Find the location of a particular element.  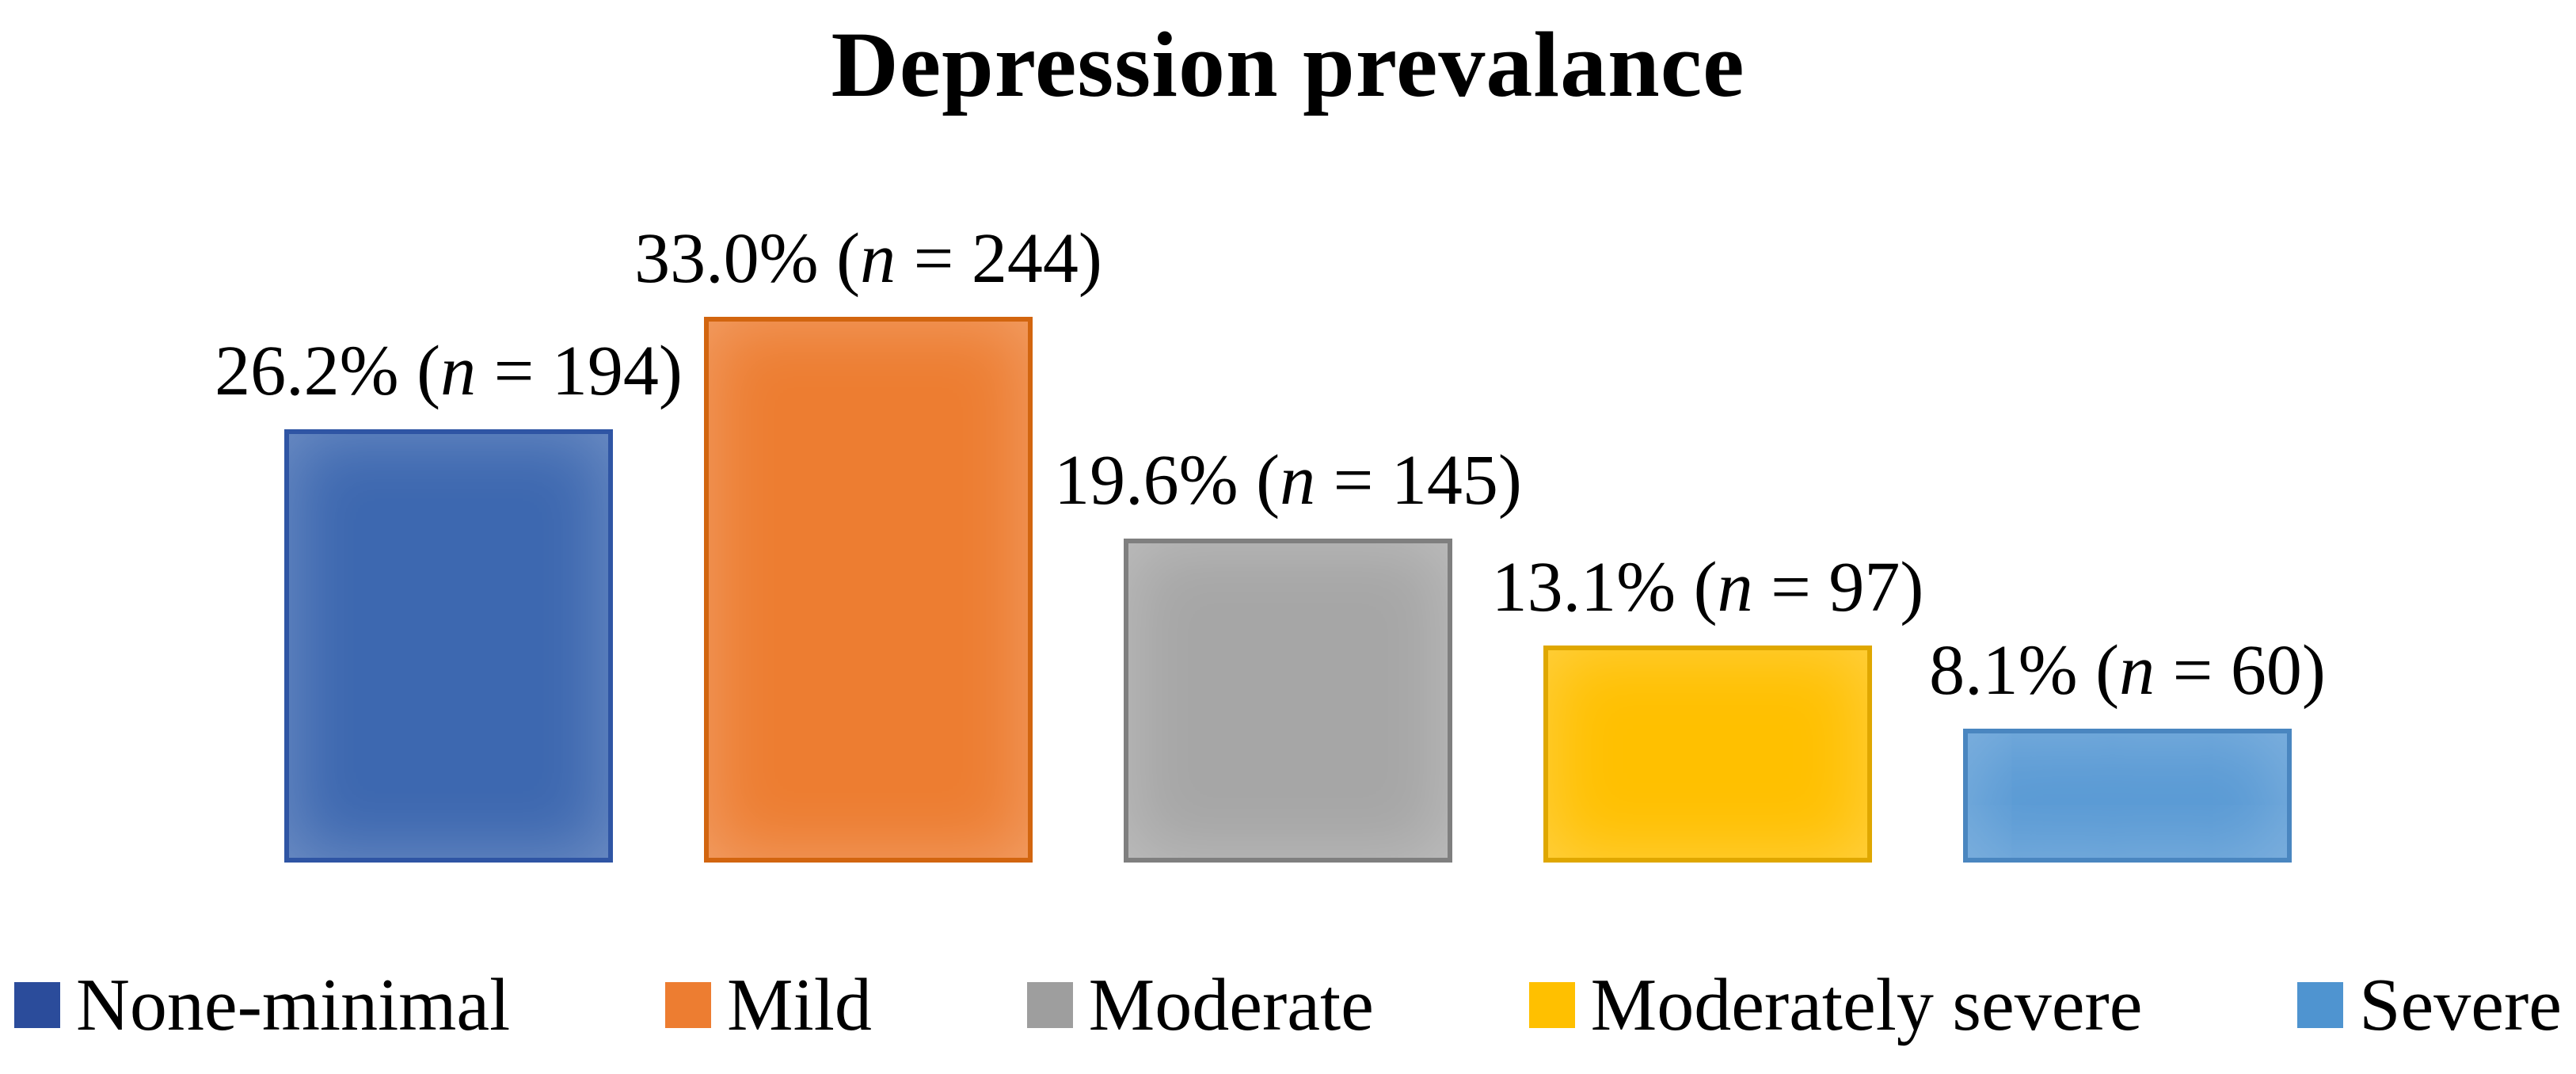

bar-mild is located at coordinates (868, 590).